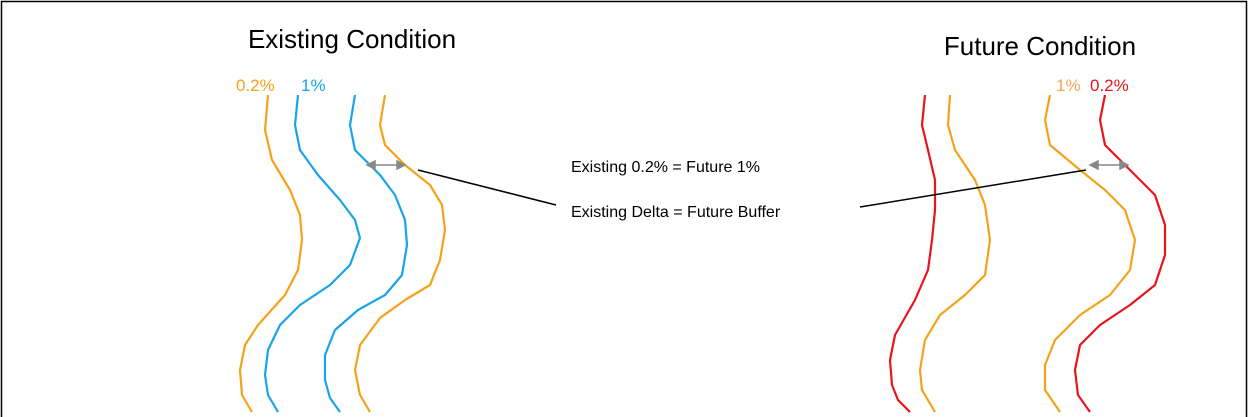  What do you see at coordinates (352, 39) in the screenshot?
I see `left-title: Existing Condition` at bounding box center [352, 39].